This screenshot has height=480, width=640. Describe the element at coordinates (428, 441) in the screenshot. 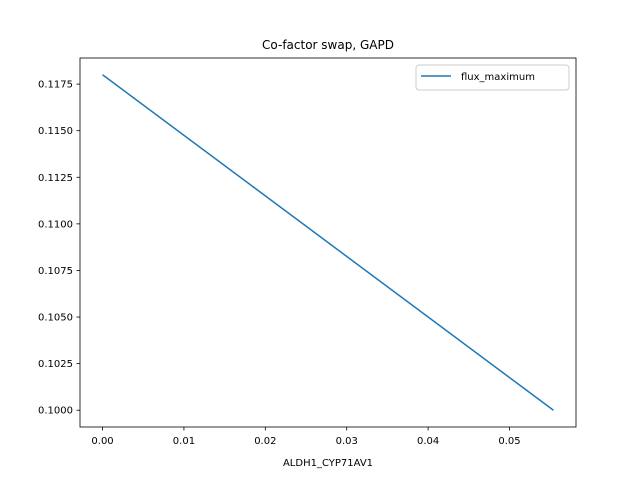

I see `x-tick-label: 0.04` at that location.